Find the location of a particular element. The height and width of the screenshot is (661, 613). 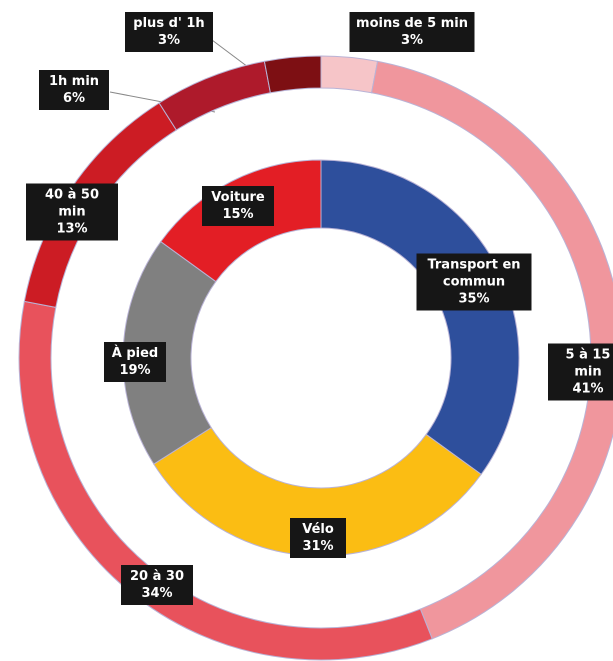

data-label: 1h min 6% is located at coordinates (74, 90).